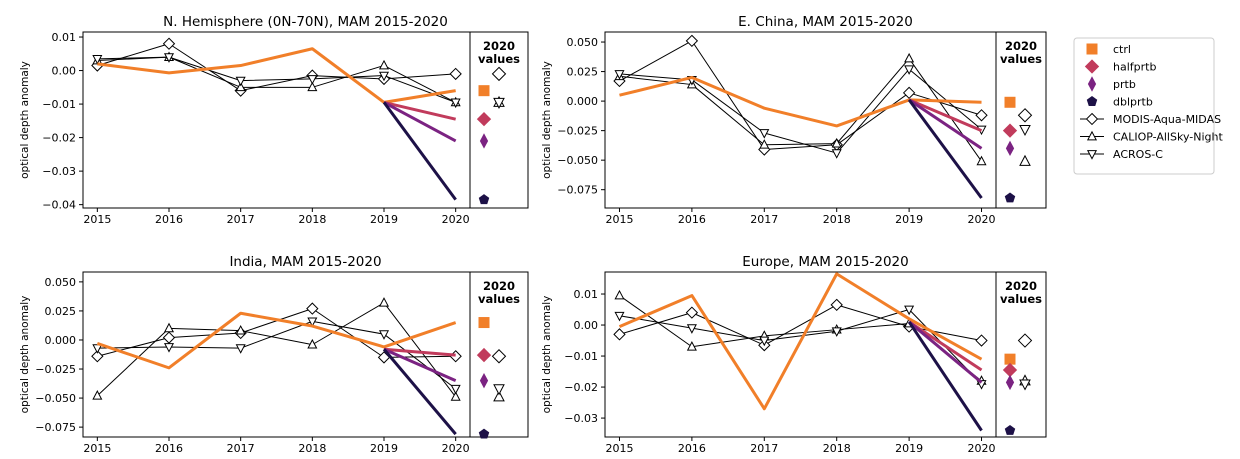 The height and width of the screenshot is (459, 1240). What do you see at coordinates (241, 219) in the screenshot?
I see `x-tick-label: 2017` at bounding box center [241, 219].